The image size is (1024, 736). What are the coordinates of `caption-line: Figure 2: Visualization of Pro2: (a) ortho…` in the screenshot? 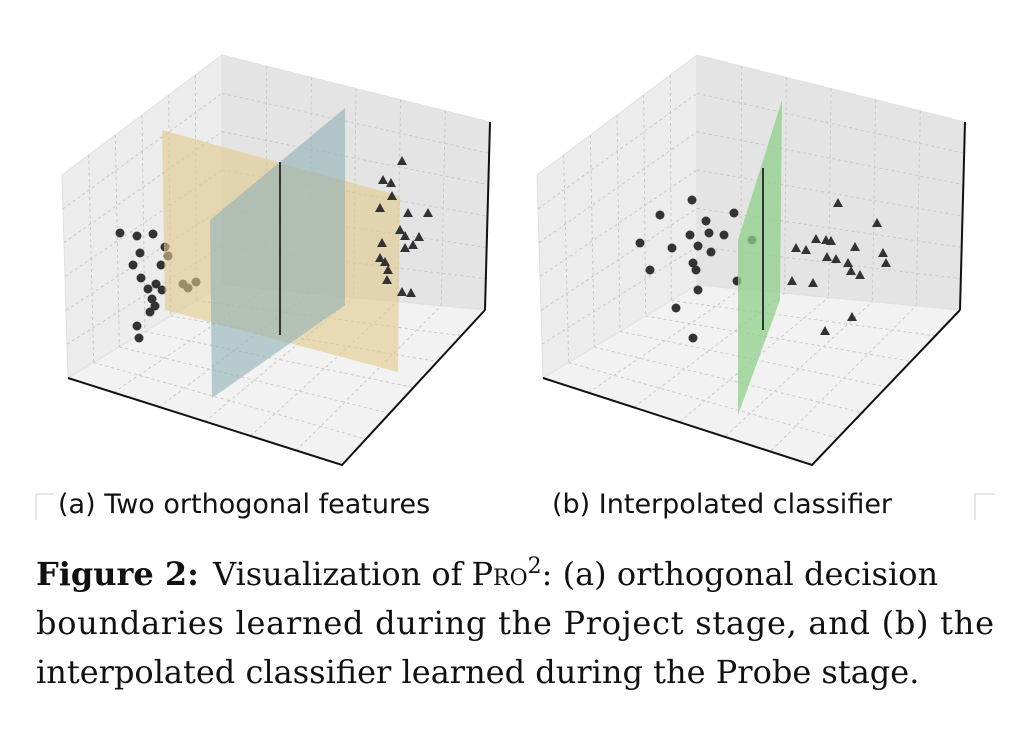 It's located at (487, 573).